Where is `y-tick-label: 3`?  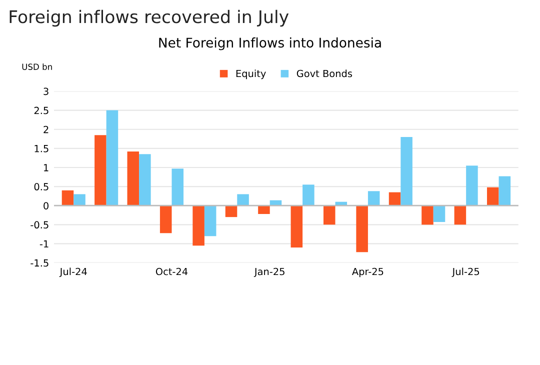
y-tick-label: 3 is located at coordinates (46, 92).